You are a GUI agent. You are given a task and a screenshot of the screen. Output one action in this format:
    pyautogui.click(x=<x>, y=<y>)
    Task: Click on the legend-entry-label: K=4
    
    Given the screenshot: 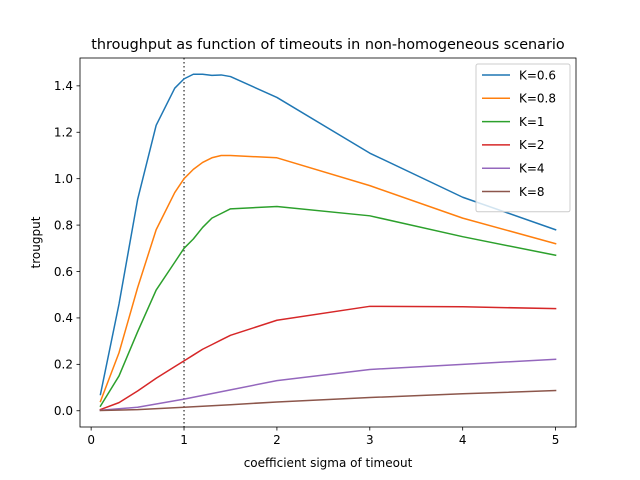 What is the action you would take?
    pyautogui.click(x=532, y=169)
    